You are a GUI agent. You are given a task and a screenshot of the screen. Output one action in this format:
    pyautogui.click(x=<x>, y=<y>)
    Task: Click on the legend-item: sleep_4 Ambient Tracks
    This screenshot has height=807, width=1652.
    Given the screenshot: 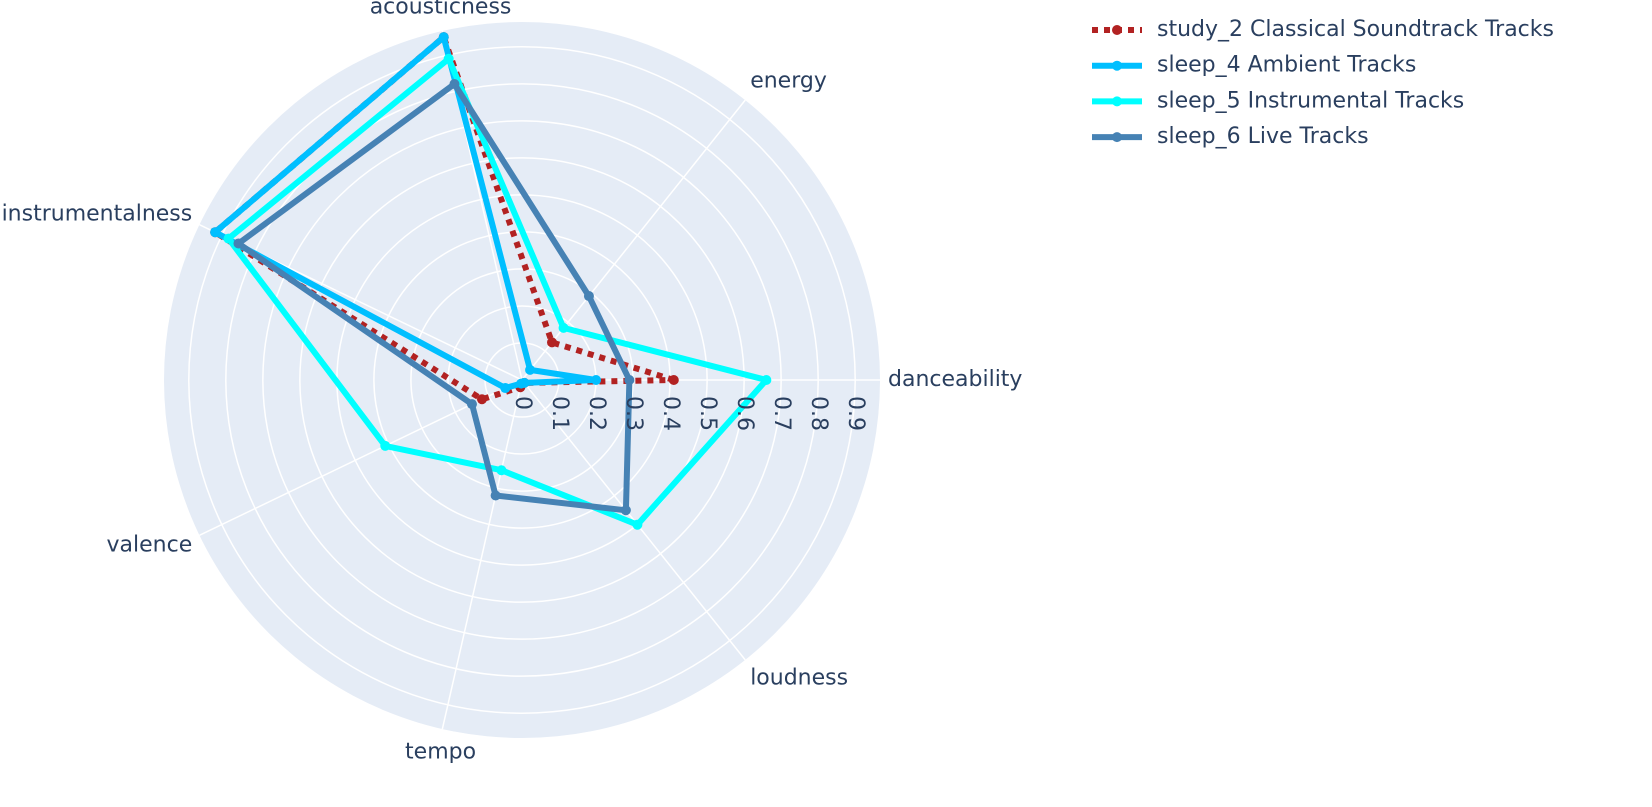 What is the action you would take?
    pyautogui.click(x=1254, y=65)
    